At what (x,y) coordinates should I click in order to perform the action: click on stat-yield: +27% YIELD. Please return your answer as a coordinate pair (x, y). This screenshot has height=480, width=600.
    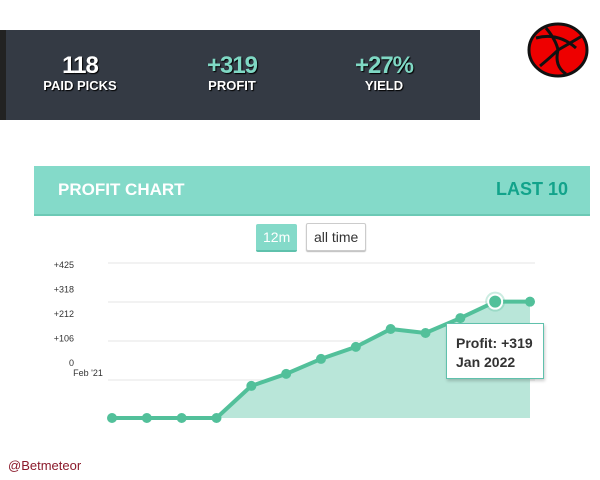
    Looking at the image, I should click on (384, 72).